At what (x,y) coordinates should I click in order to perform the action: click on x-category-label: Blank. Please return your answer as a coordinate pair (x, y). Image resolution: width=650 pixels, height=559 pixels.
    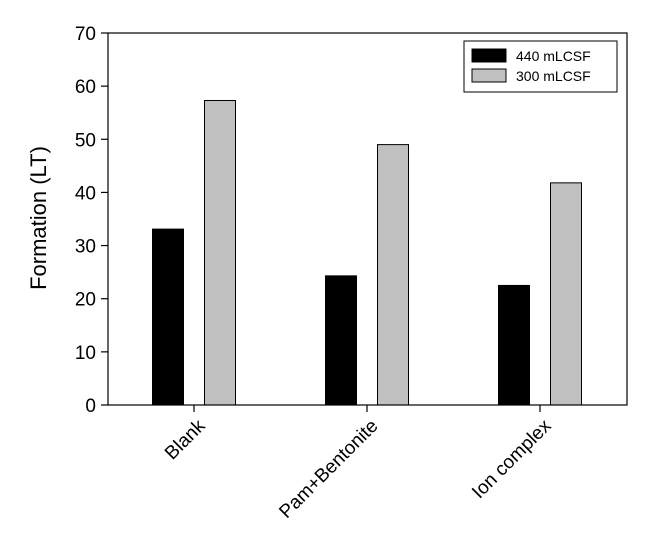
    Looking at the image, I should click on (185, 439).